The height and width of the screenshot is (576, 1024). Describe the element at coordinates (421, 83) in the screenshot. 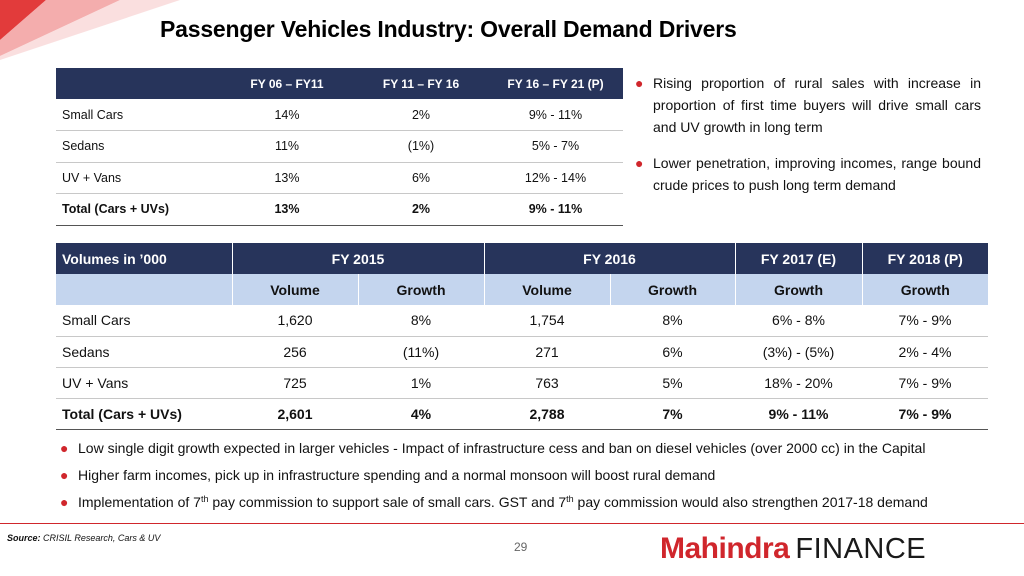

I see `table-header-cell: FY 11 – FY 16` at that location.